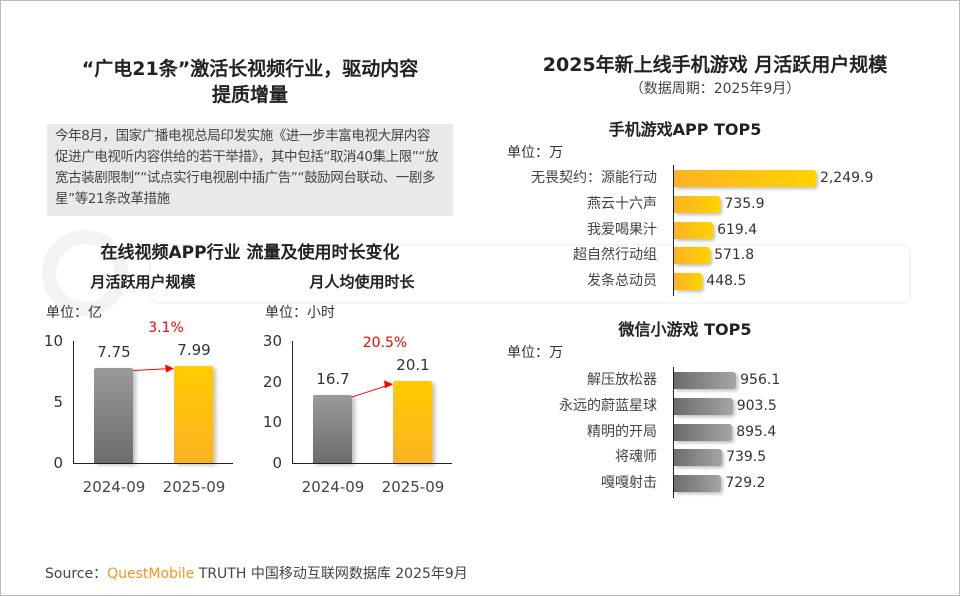 The width and height of the screenshot is (960, 596). What do you see at coordinates (685, 129) in the screenshot?
I see `chart-title: 手机游戏APP TOP5` at bounding box center [685, 129].